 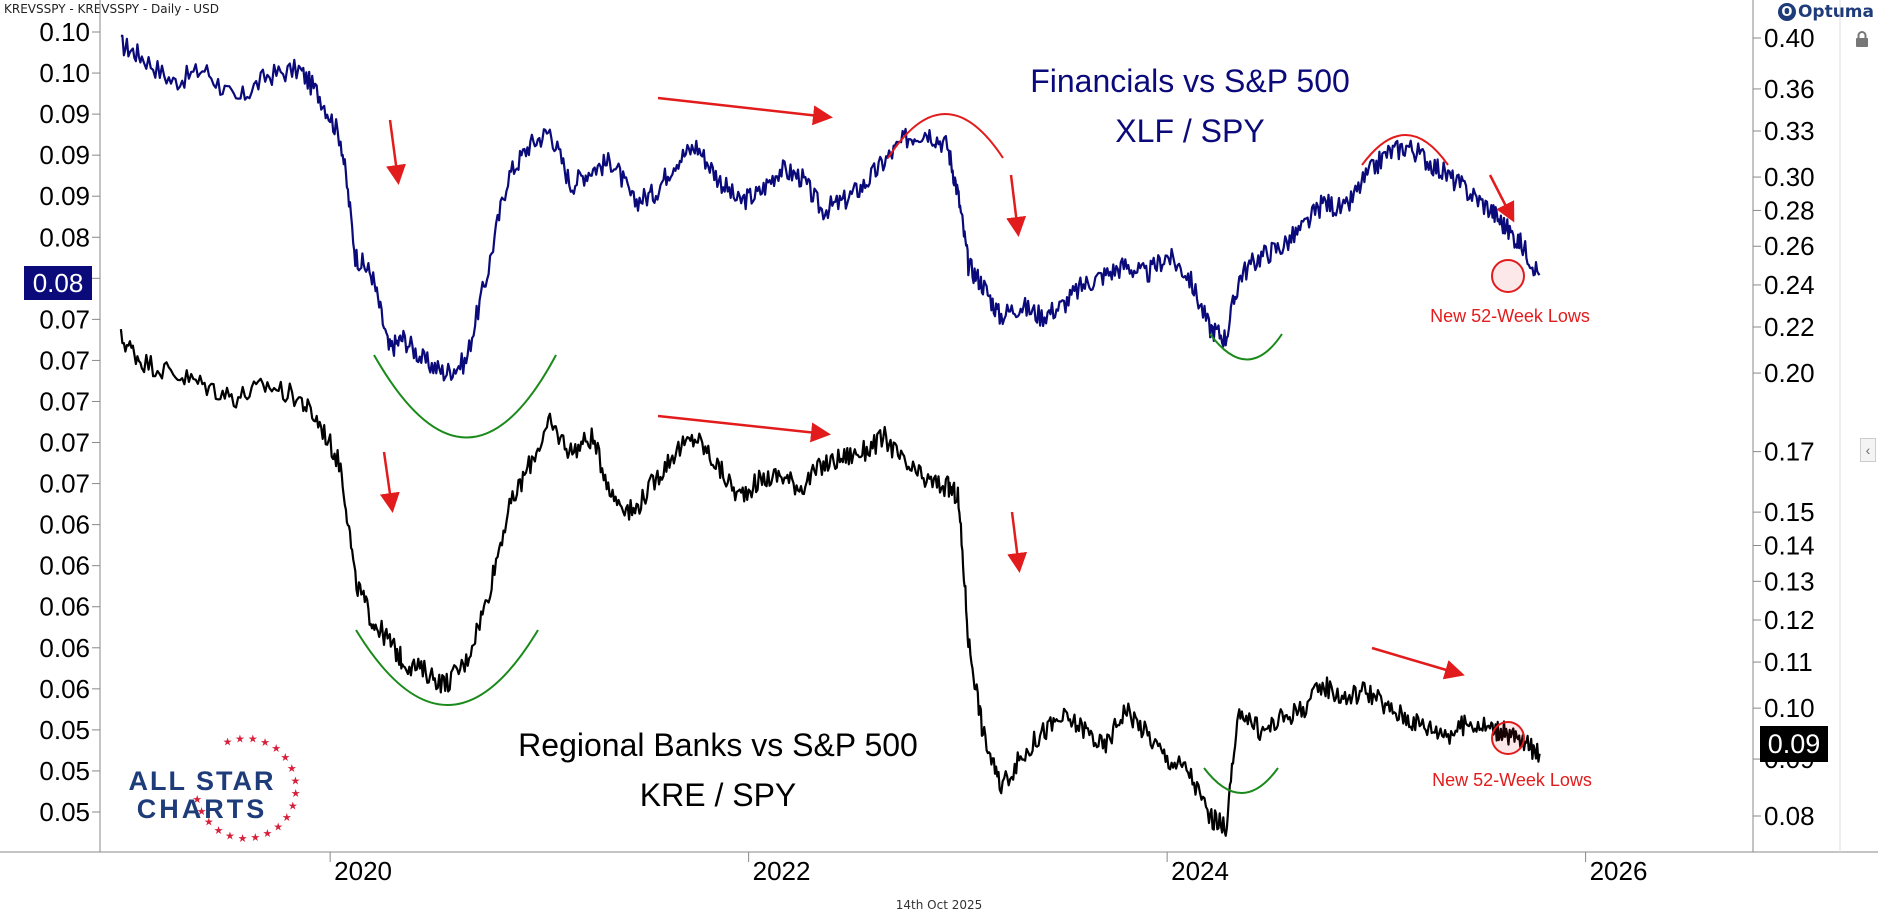 What do you see at coordinates (1868, 450) in the screenshot?
I see `collapse-panel-icon: ‹` at bounding box center [1868, 450].